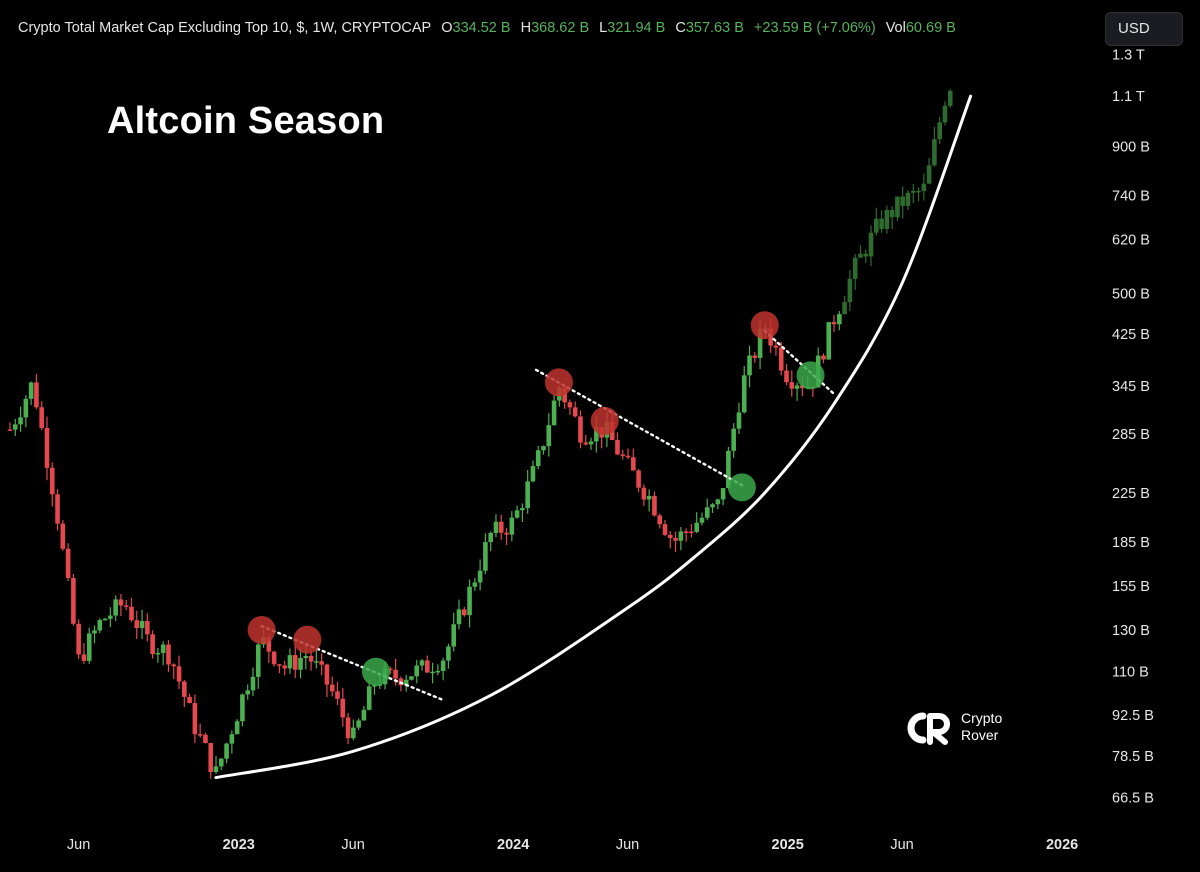  What do you see at coordinates (895, 28) in the screenshot?
I see `volume-label: Vol` at bounding box center [895, 28].